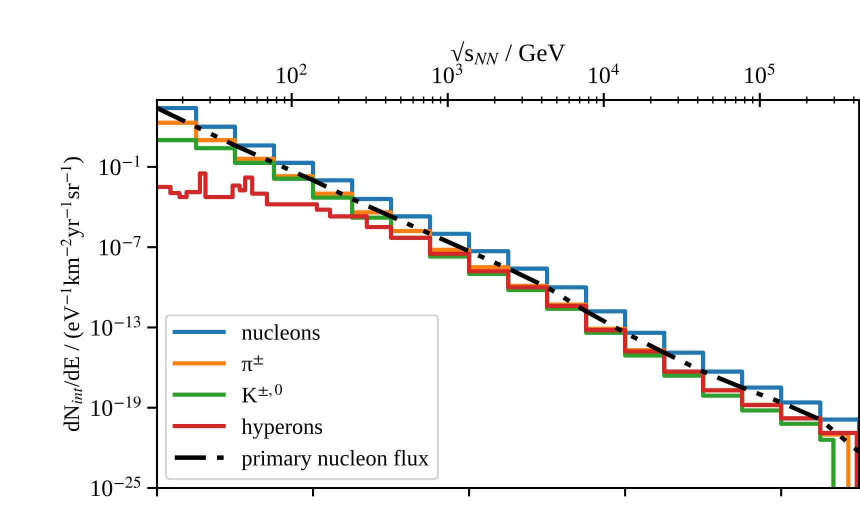  What do you see at coordinates (759, 73) in the screenshot?
I see `x-tick-label: 10$^{5}$` at bounding box center [759, 73].